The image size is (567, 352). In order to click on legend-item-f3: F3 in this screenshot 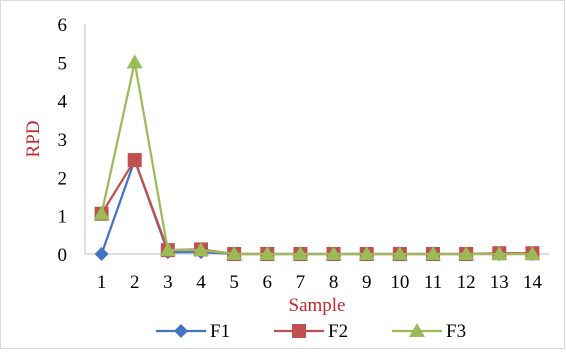, I will do `click(429, 331)`.